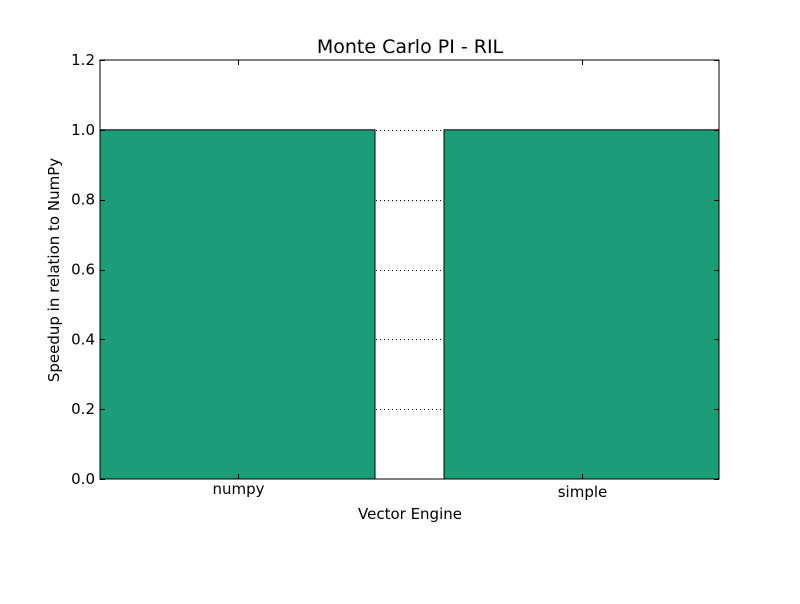 This screenshot has height=604, width=800. Describe the element at coordinates (83, 200) in the screenshot. I see `y-tick-label-4: 0.8` at that location.